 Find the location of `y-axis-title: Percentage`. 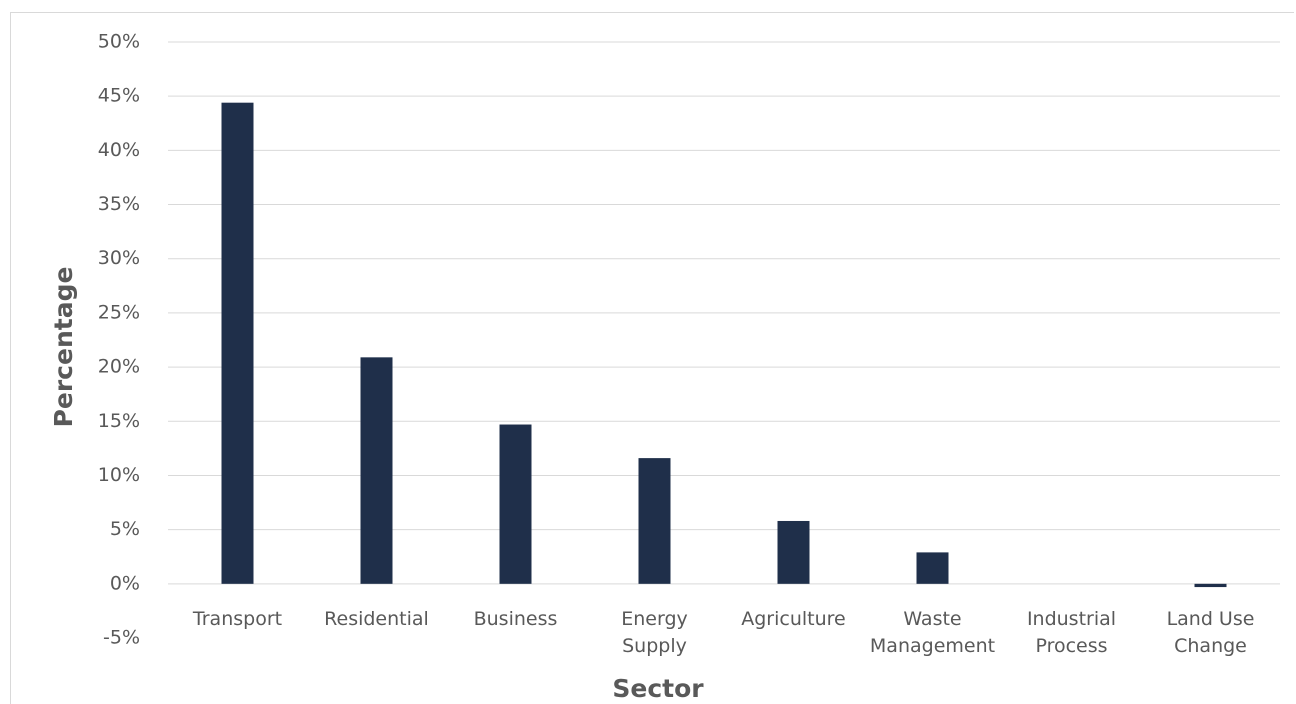

y-axis-title: Percentage is located at coordinates (63, 347).